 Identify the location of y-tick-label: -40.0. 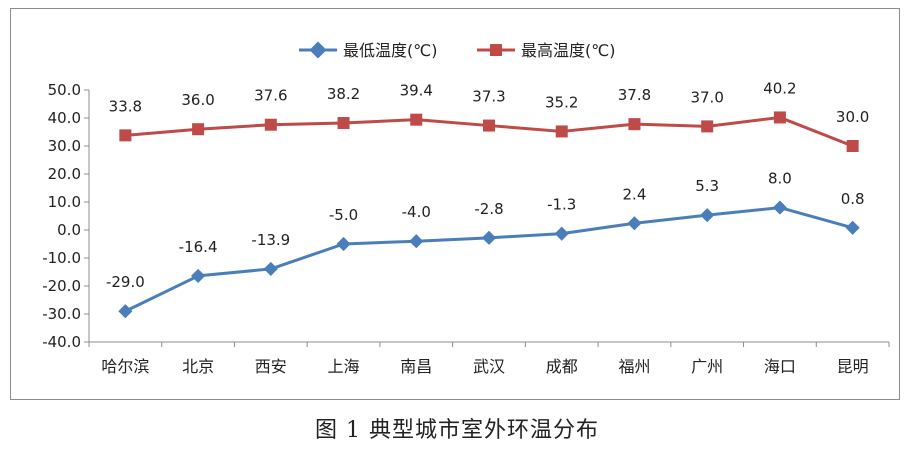
(61, 342).